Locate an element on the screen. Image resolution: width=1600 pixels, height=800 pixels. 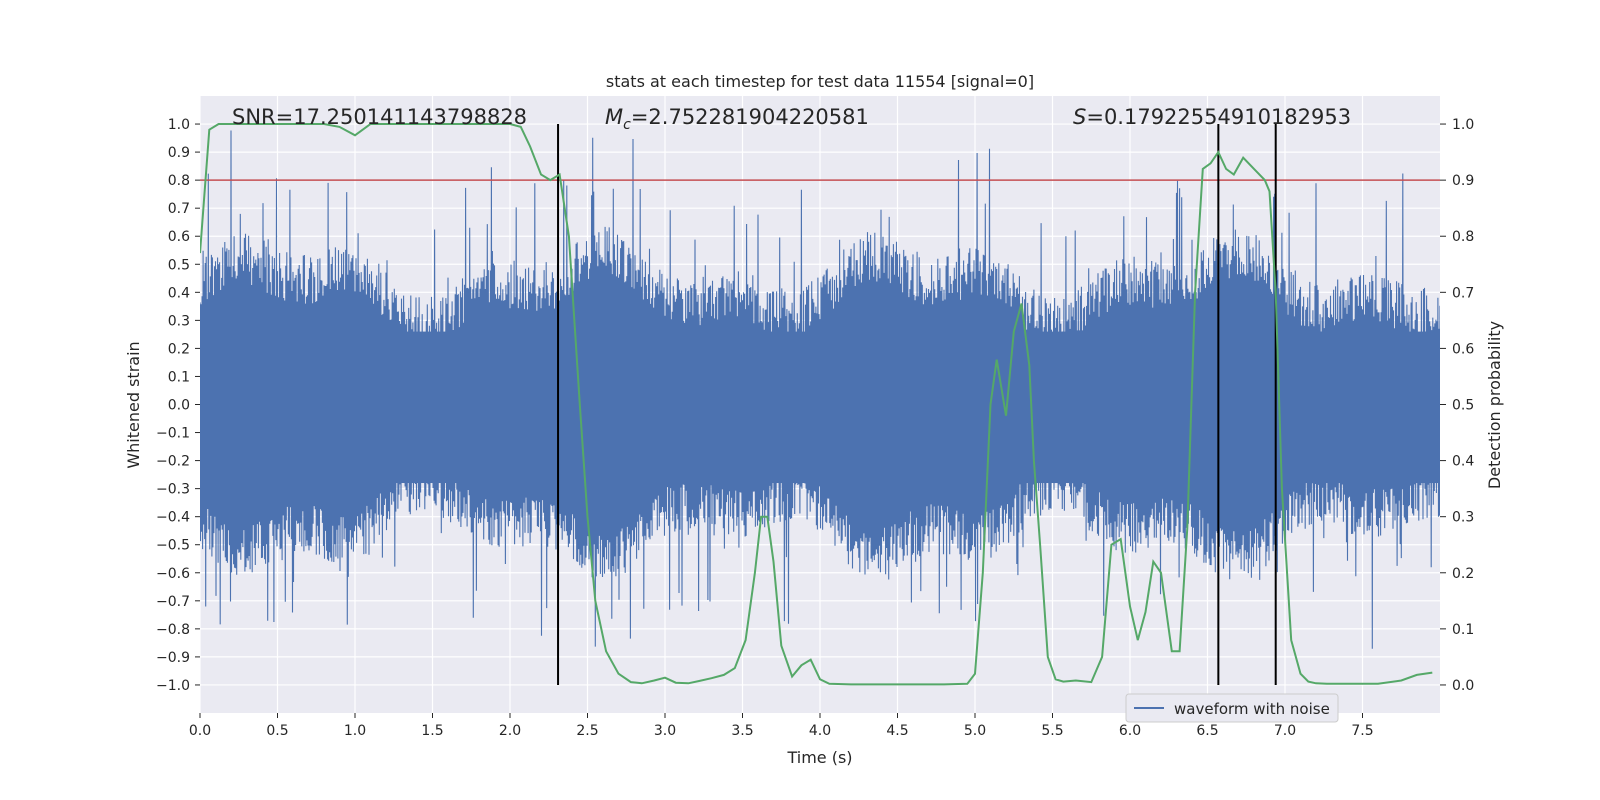
y-right-tick-label: 0.8 is located at coordinates (1463, 237).